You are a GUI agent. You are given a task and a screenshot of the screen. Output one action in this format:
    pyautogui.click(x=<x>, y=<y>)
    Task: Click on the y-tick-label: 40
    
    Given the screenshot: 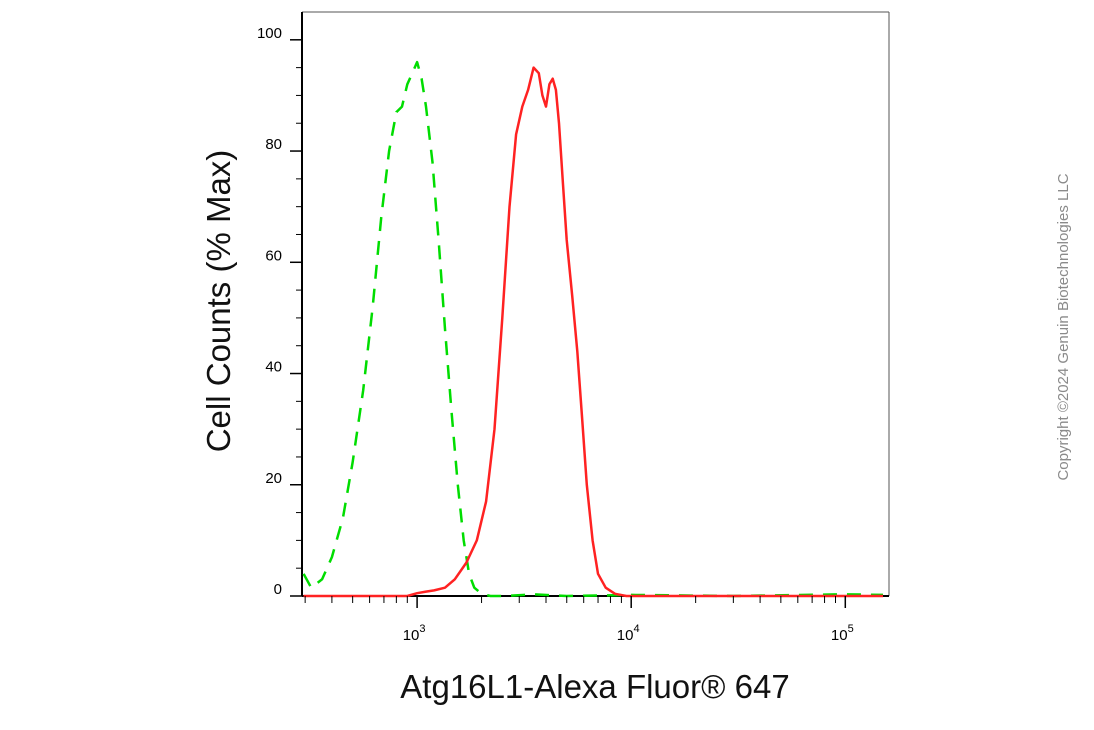 What is the action you would take?
    pyautogui.click(x=273, y=367)
    